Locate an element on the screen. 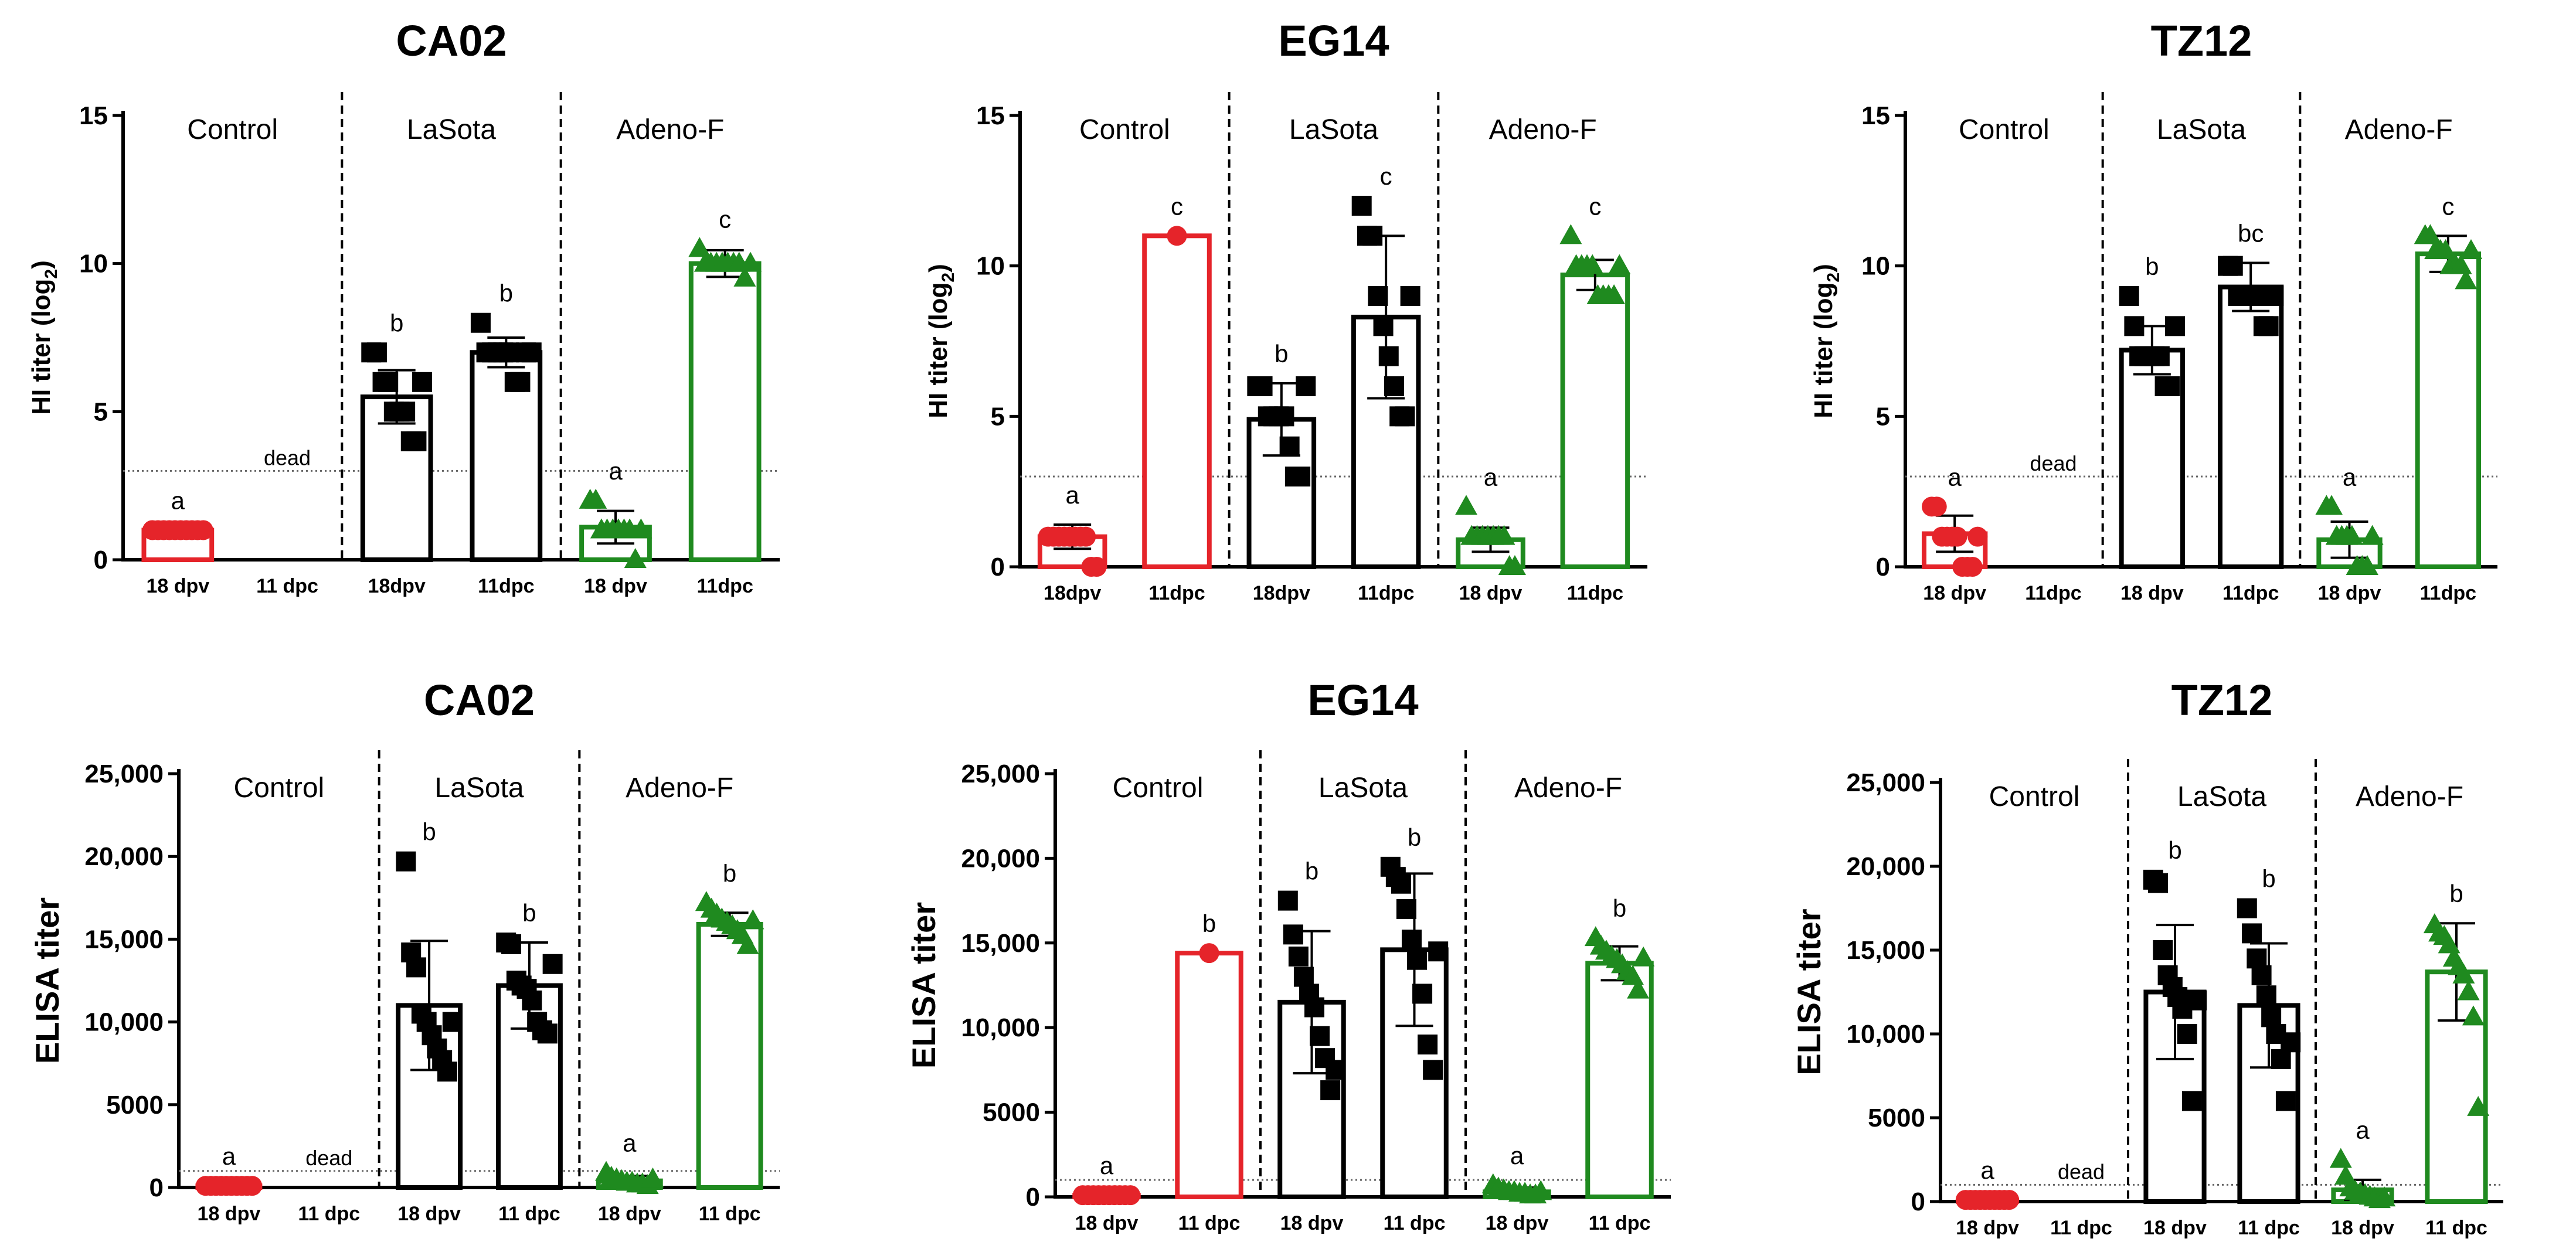 The image size is (2576, 1259). panel-title: TZ12 is located at coordinates (2222, 700).